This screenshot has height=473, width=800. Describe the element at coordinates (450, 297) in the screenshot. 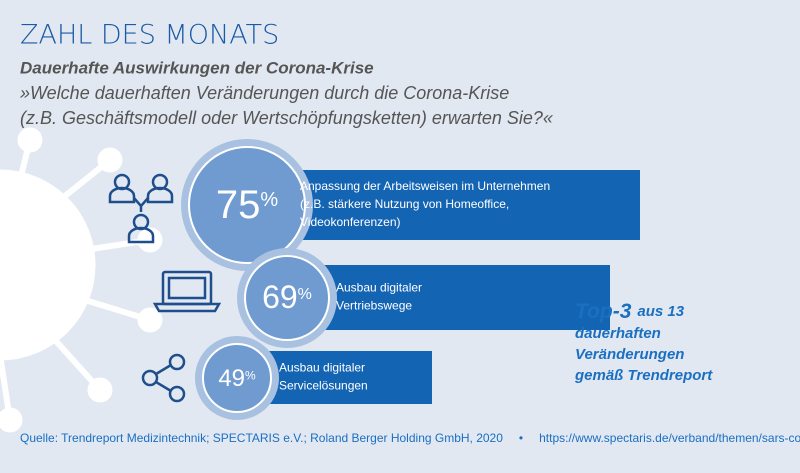

I see `bar` at that location.